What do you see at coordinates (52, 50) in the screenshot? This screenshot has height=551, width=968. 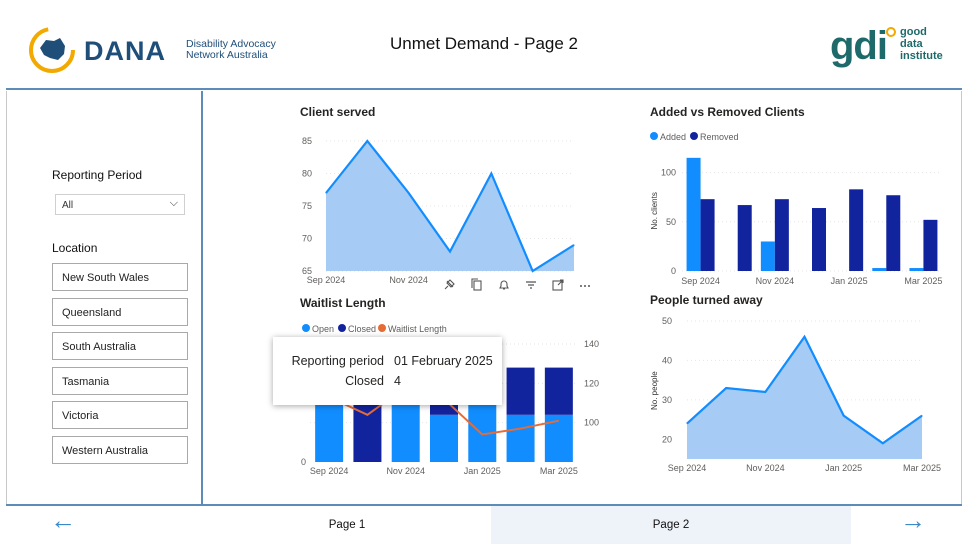 I see `dana-emblem-icon` at bounding box center [52, 50].